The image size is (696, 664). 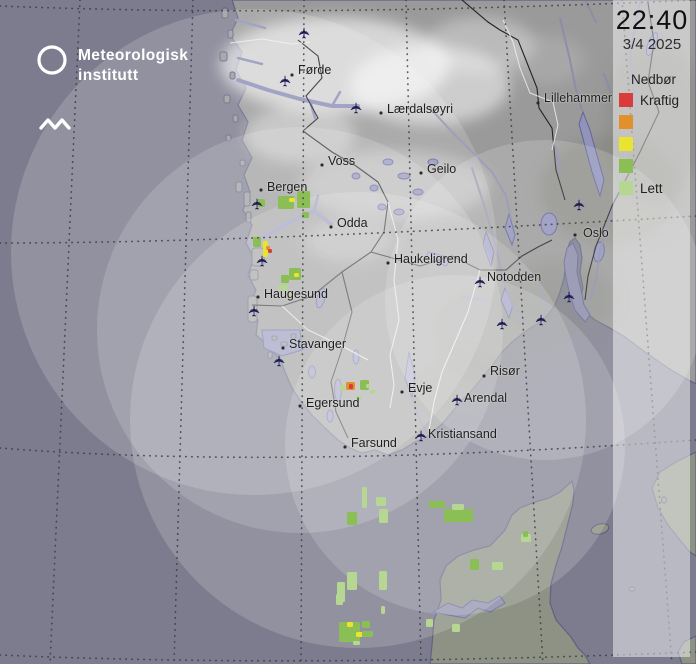 What do you see at coordinates (626, 122) in the screenshot?
I see `legend-swatch-moderat-kraftig` at bounding box center [626, 122].